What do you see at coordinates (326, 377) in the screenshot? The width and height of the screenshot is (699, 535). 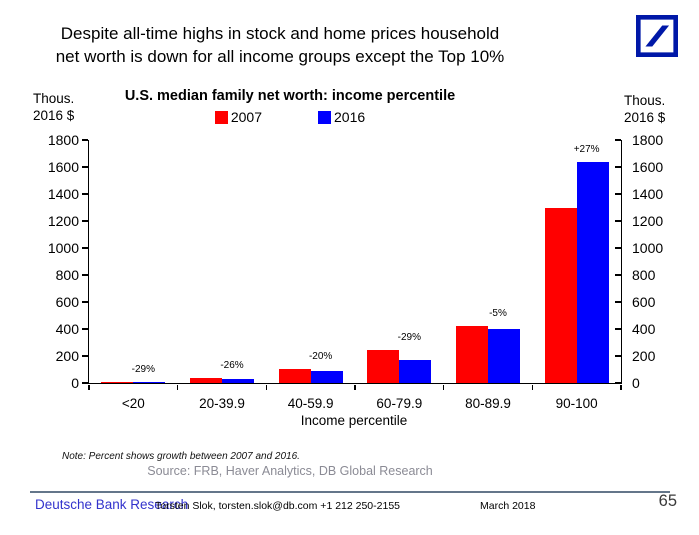 I see `bar-2016-40-59.9` at bounding box center [326, 377].